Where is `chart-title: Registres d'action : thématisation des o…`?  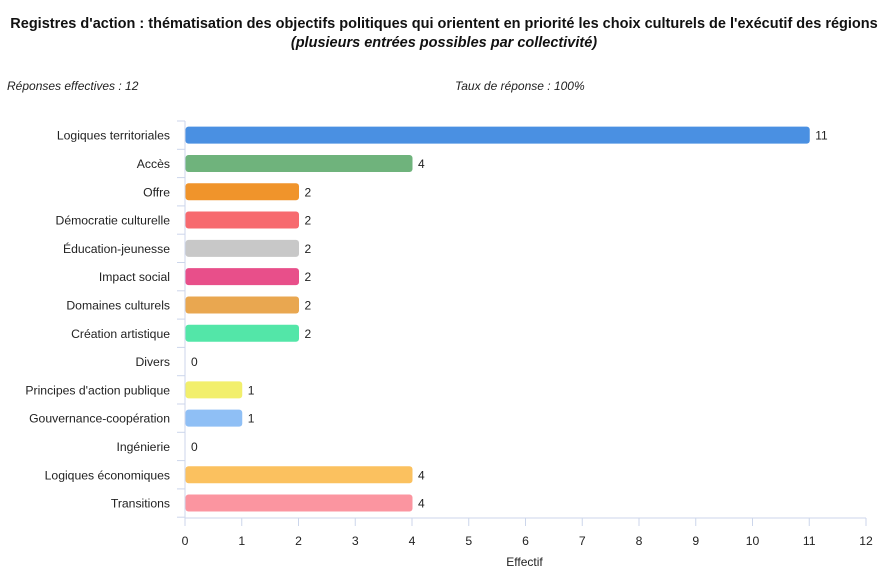 chart-title: Registres d'action : thématisation des o… is located at coordinates (444, 34).